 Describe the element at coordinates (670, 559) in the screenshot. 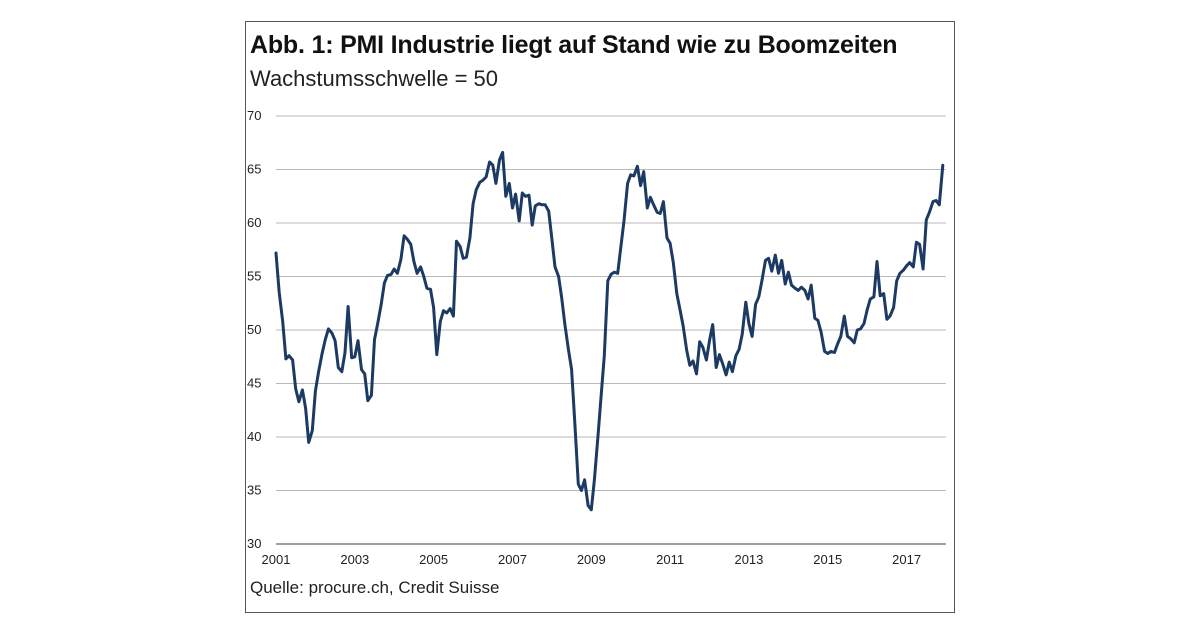

I see `x-tick-label: 2011` at that location.